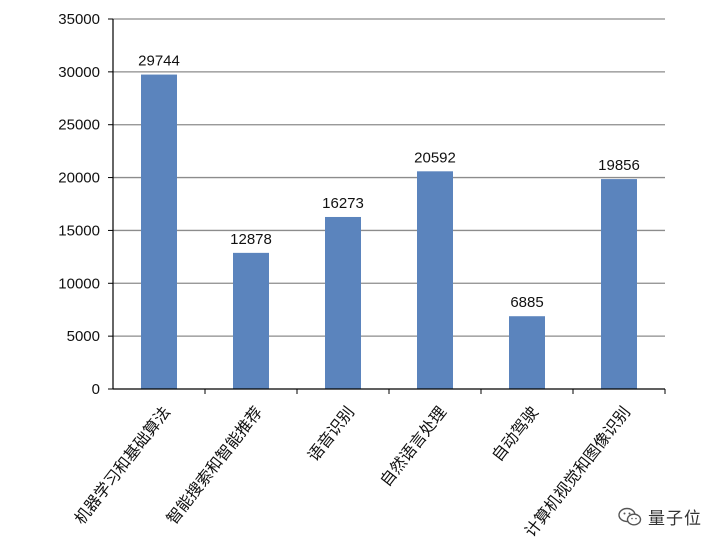 This screenshot has width=720, height=545. What do you see at coordinates (79, 178) in the screenshot?
I see `y-tick-label: 20000` at bounding box center [79, 178].